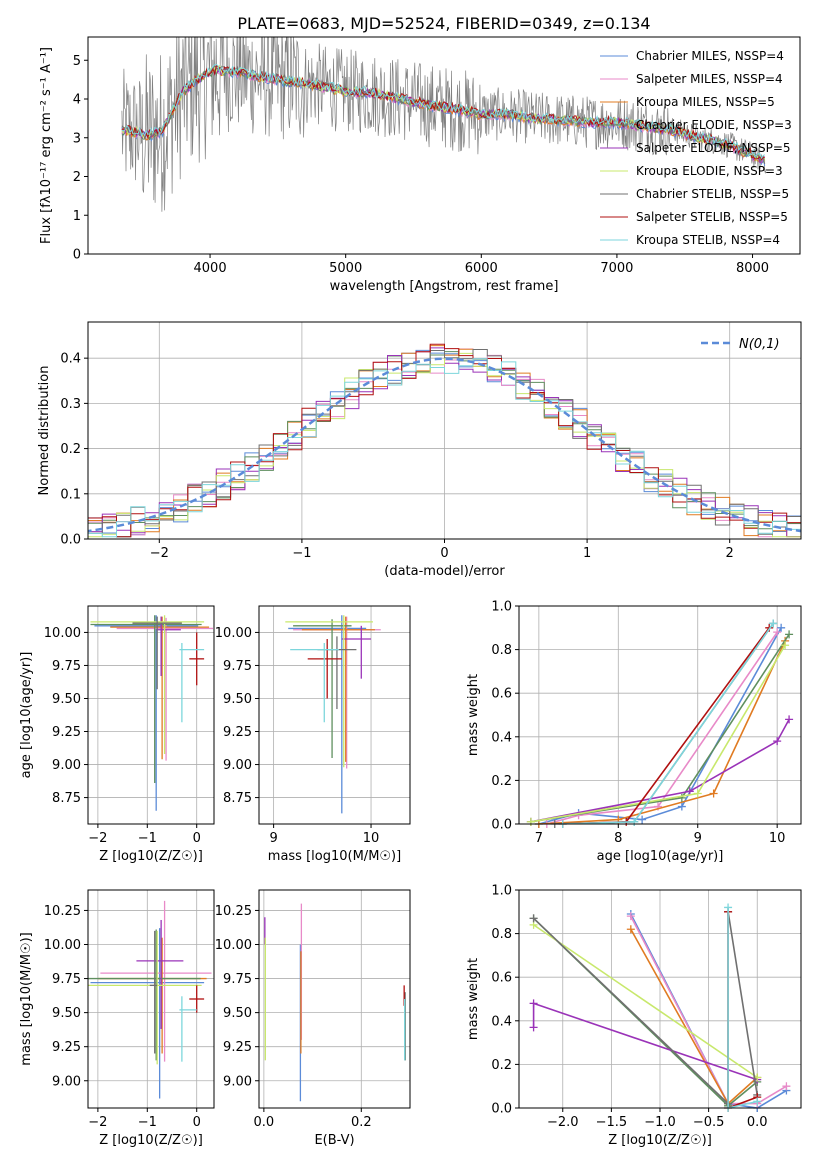 The width and height of the screenshot is (819, 1170). Describe the element at coordinates (151, 1140) in the screenshot. I see `x-axis-label: Z [log10(Z/Z☉)]` at that location.